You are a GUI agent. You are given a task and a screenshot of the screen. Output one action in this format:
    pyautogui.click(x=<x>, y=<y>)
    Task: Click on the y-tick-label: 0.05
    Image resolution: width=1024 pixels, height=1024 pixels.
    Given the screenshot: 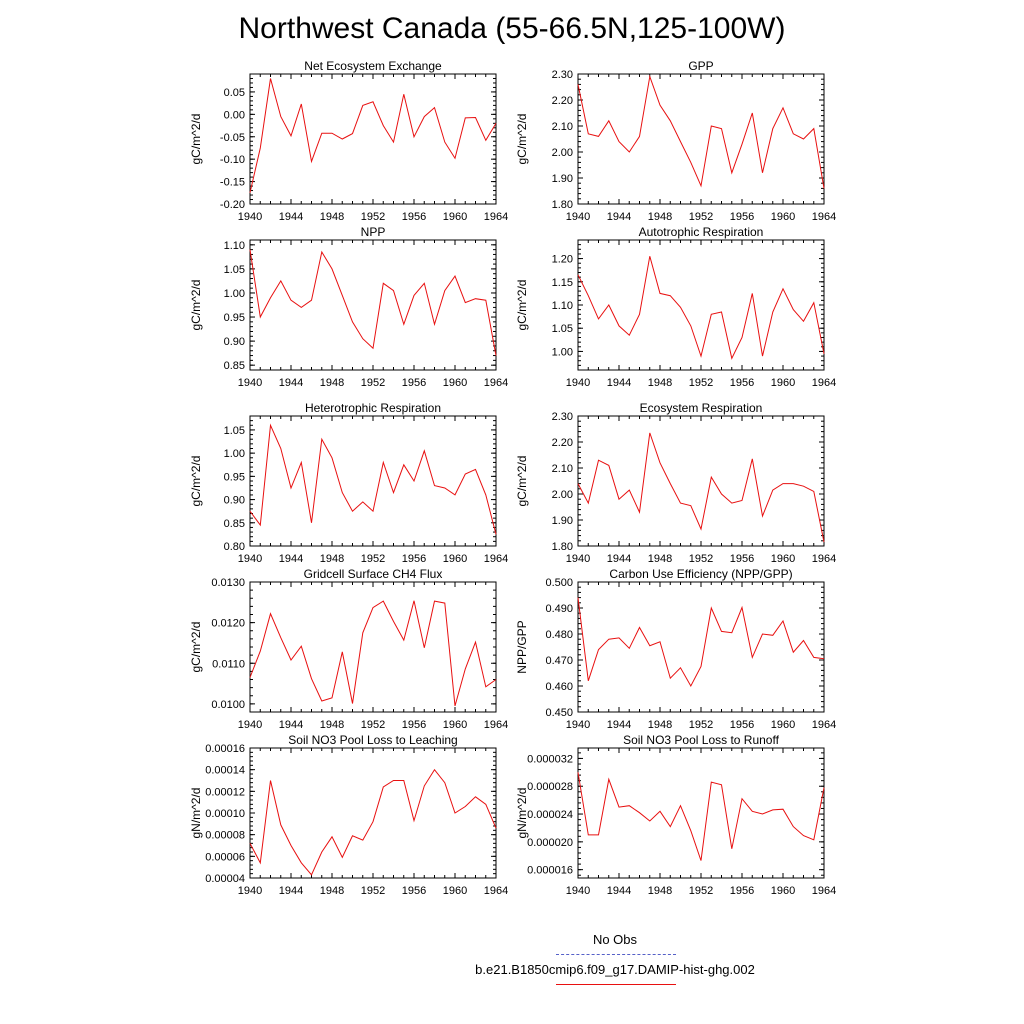 What is the action you would take?
    pyautogui.click(x=234, y=93)
    